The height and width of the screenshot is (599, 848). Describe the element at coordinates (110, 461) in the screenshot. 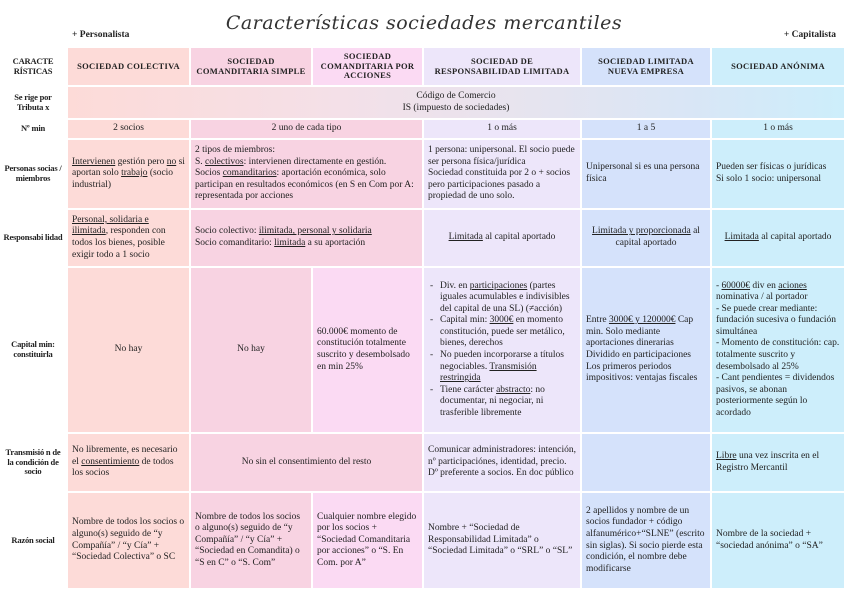

I see `underlined-text: consentimiento` at that location.